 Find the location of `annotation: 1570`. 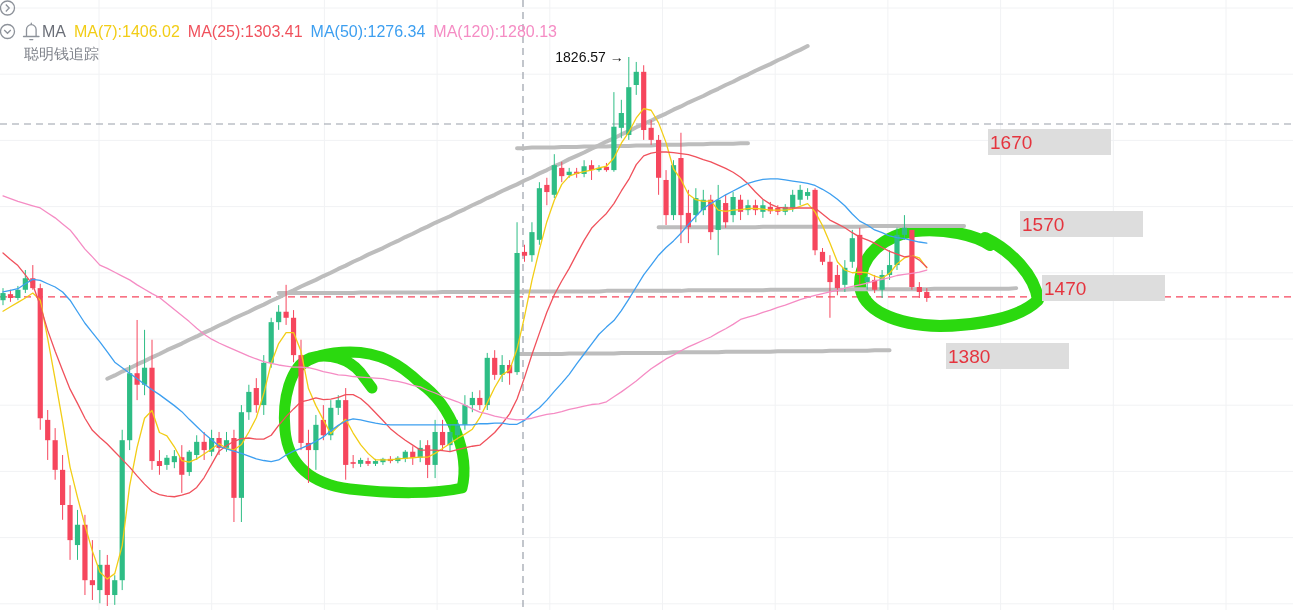

annotation: 1570 is located at coordinates (1081, 224).